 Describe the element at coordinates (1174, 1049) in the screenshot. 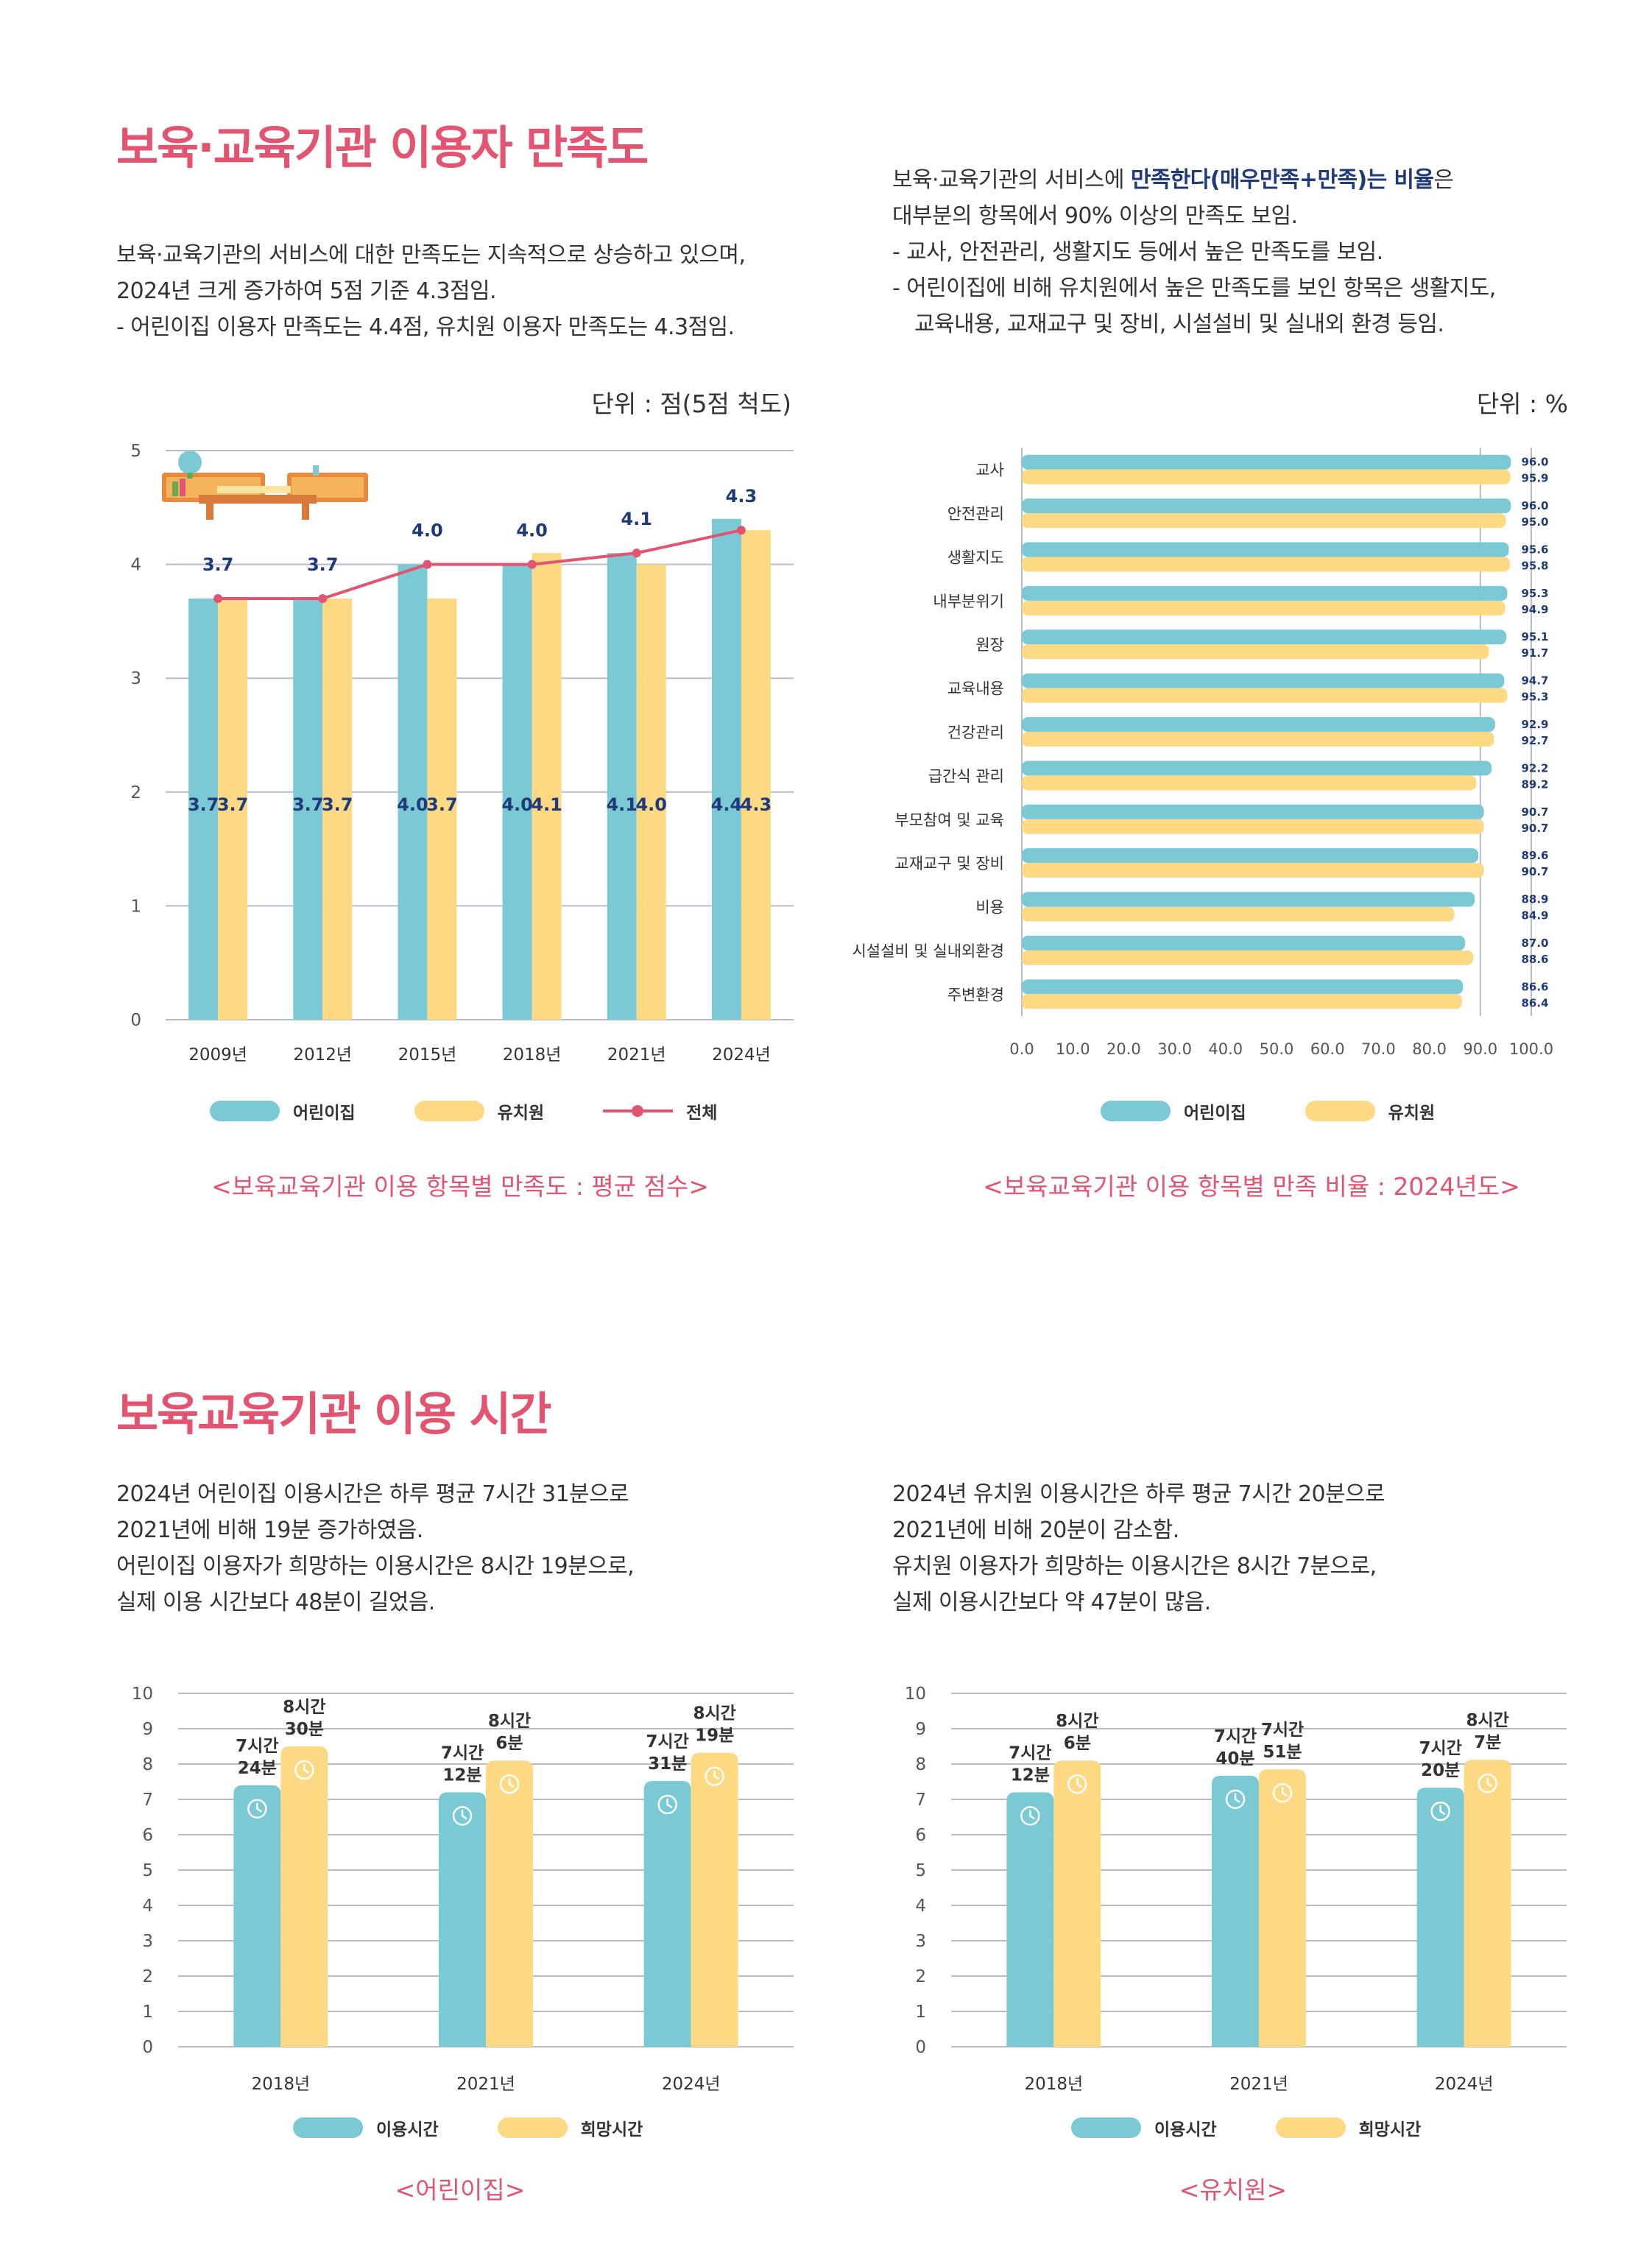

I see `x-tick-label: 30.0` at that location.